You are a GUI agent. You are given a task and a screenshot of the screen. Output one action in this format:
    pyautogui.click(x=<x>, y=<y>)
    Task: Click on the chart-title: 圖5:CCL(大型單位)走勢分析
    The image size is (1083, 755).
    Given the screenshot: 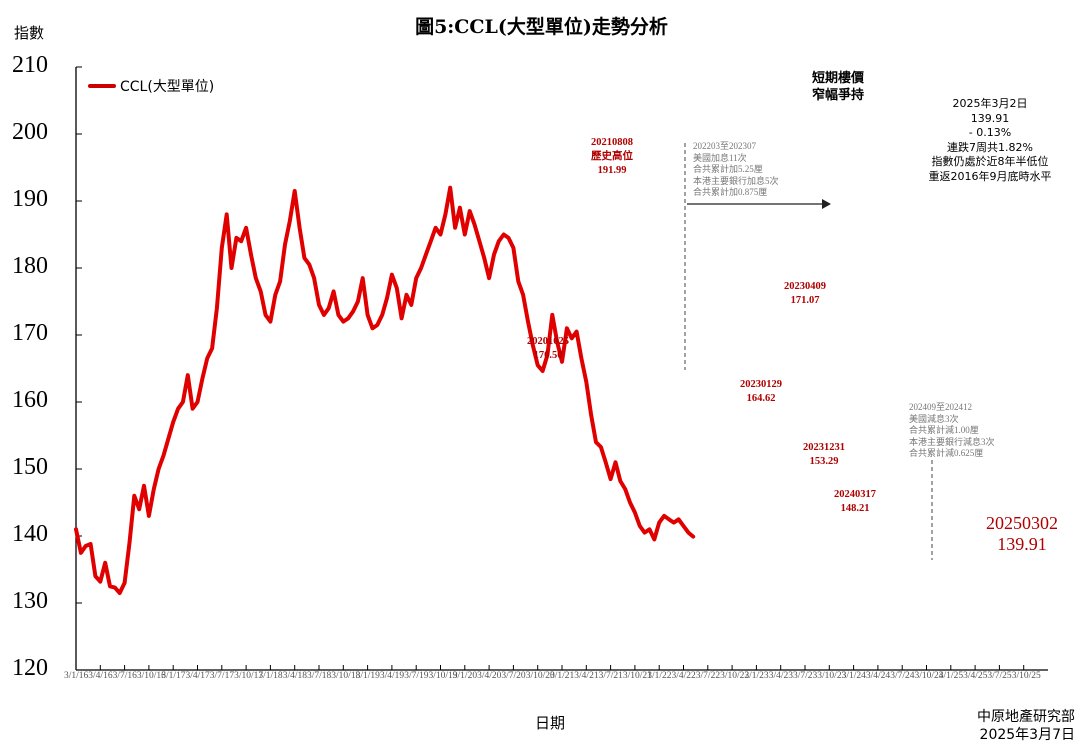 What is the action you would take?
    pyautogui.click(x=541, y=27)
    